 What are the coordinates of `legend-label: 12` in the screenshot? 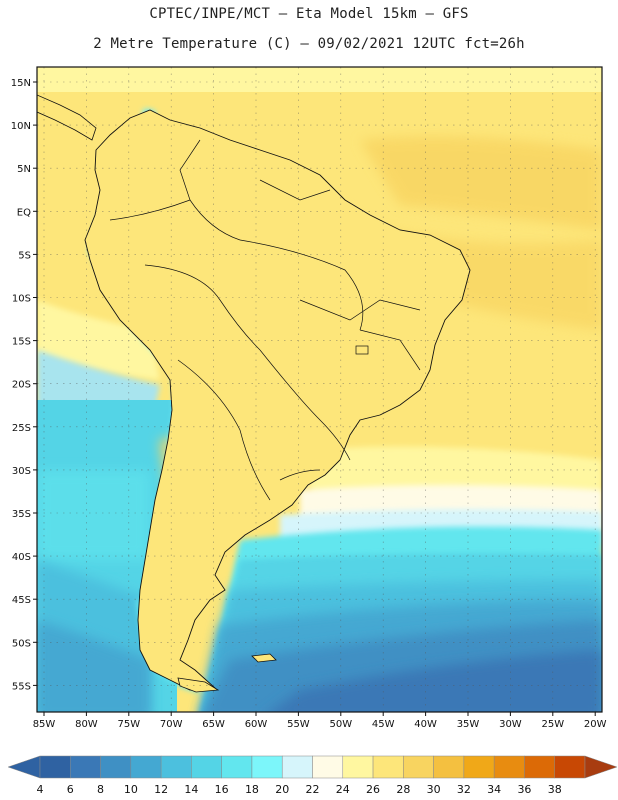 It's located at (161, 789).